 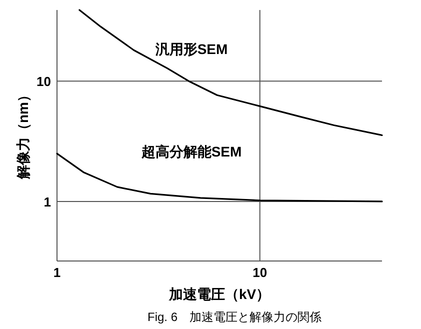 What do you see at coordinates (219, 294) in the screenshot?
I see `x-axis-title: 加速電圧（kV）` at bounding box center [219, 294].